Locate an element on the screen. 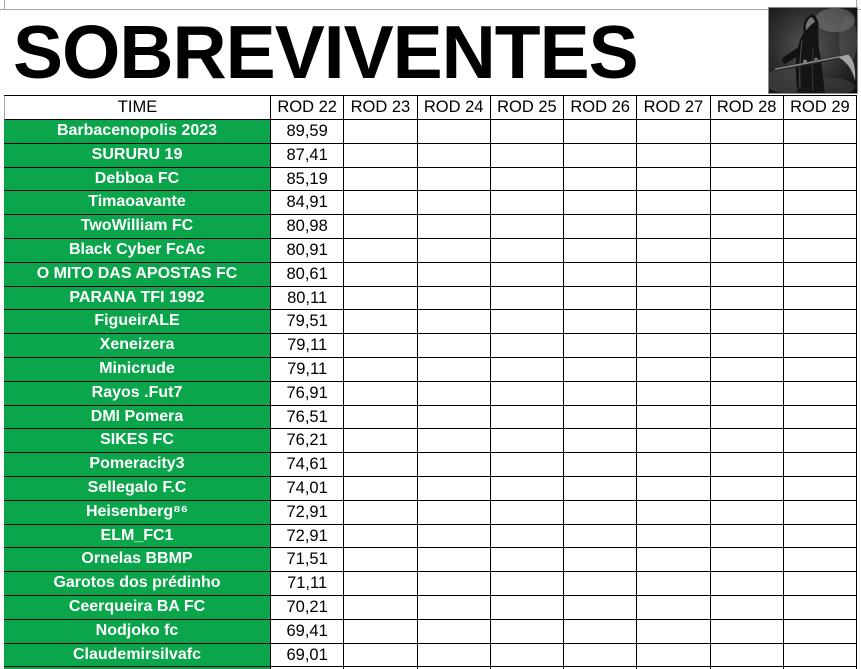 This screenshot has width=861, height=669. team-cell: Ornelas BBMP is located at coordinates (137, 560).